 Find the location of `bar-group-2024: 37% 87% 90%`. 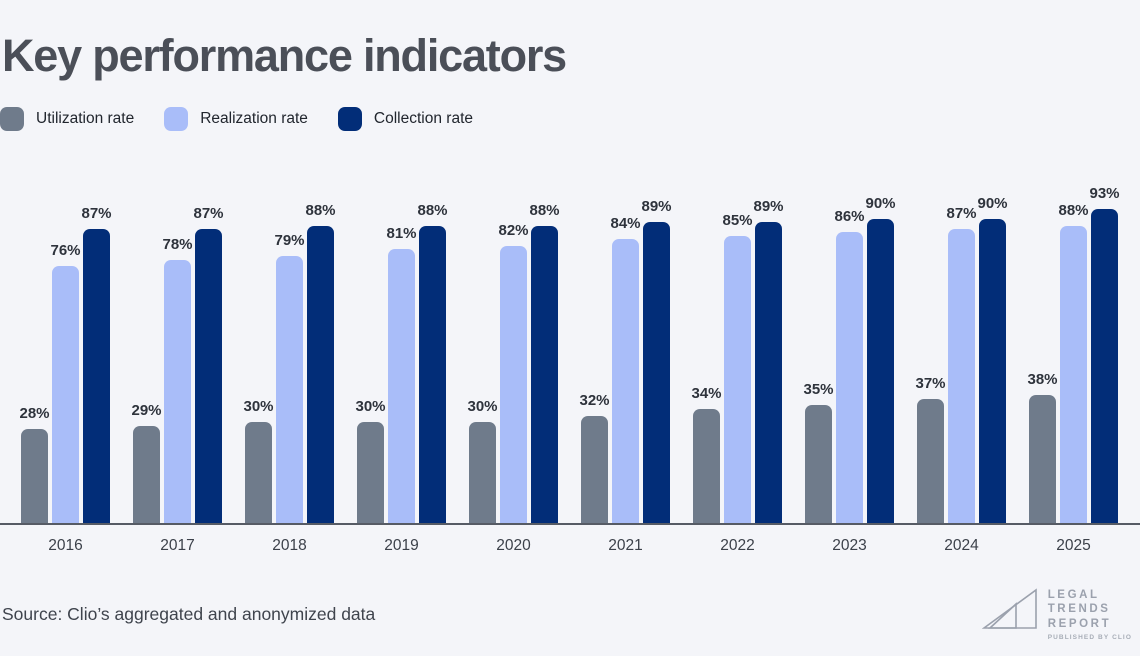

bar-group-2024: 37% 87% 90% is located at coordinates (961, 359).